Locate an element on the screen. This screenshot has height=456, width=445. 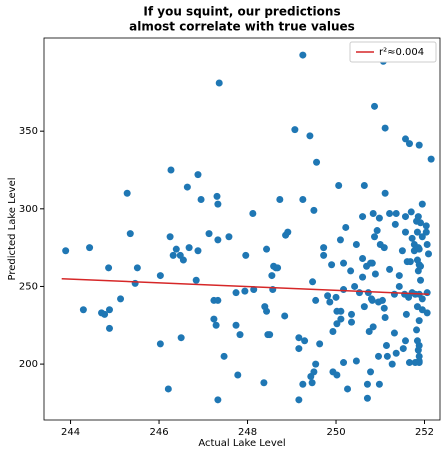
legend-box is located at coordinates (393, 52).